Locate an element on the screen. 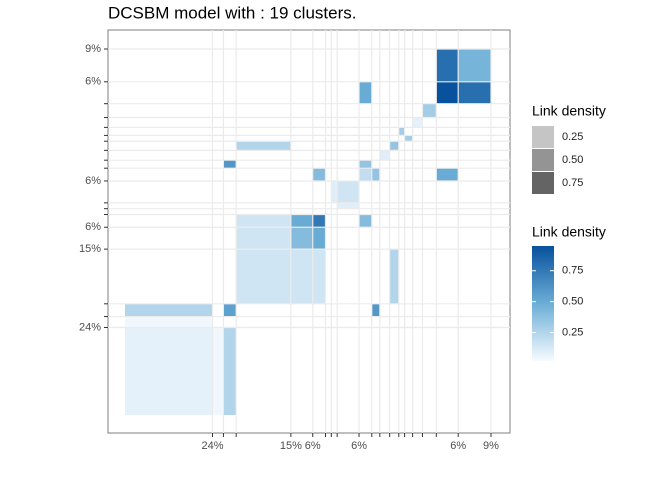 The image size is (672, 485). x-tick-label: 24% is located at coordinates (212, 446).